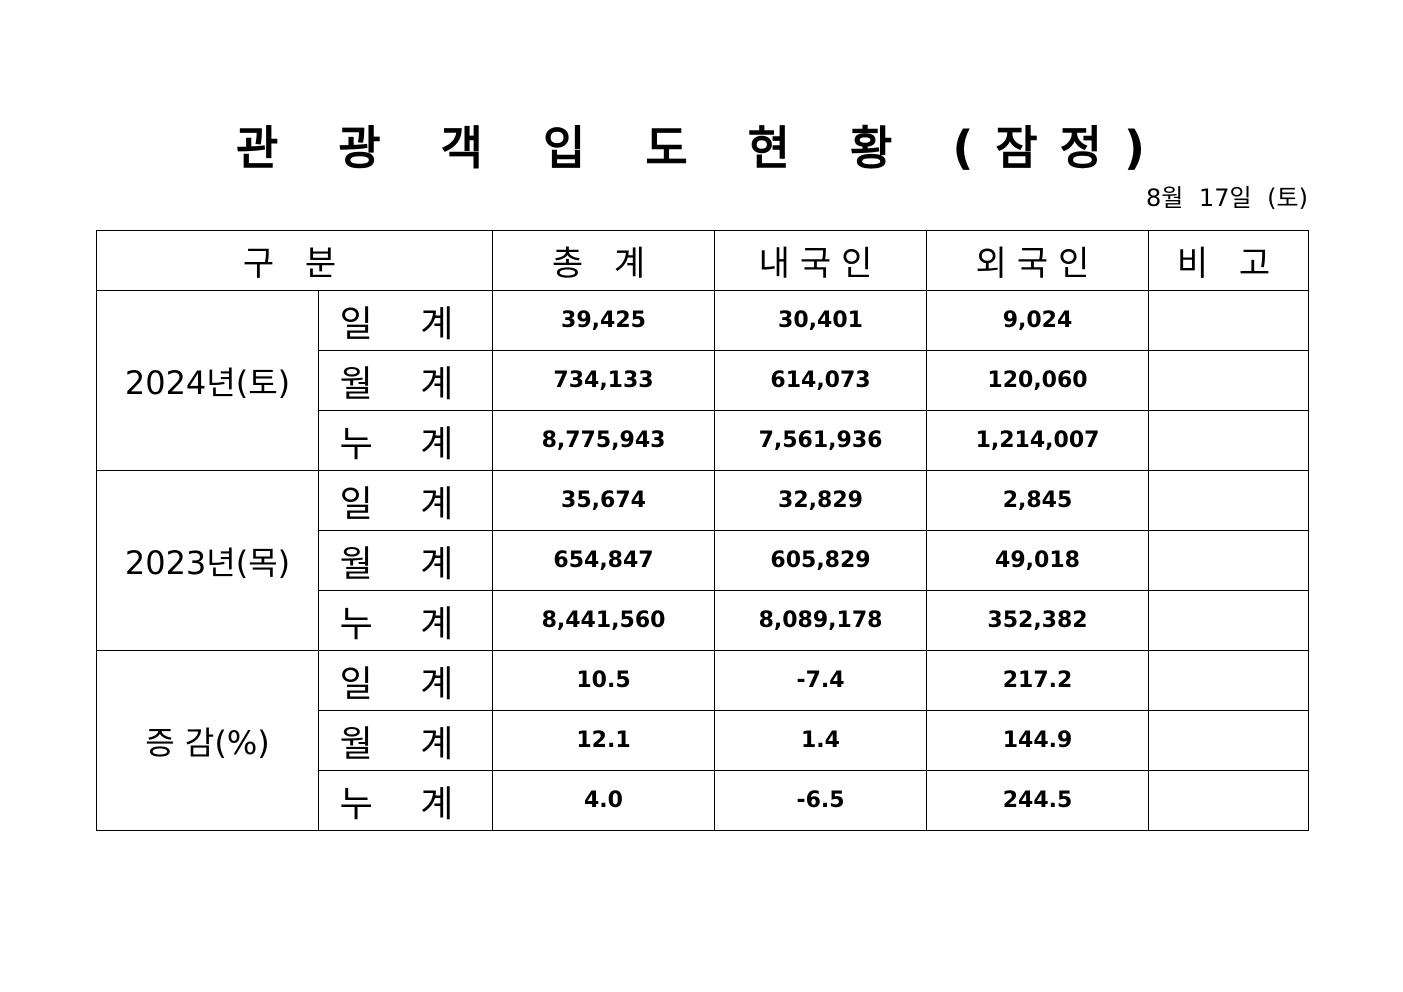 This screenshot has width=1403, height=992. I want to click on value-cell: 10.5, so click(603, 680).